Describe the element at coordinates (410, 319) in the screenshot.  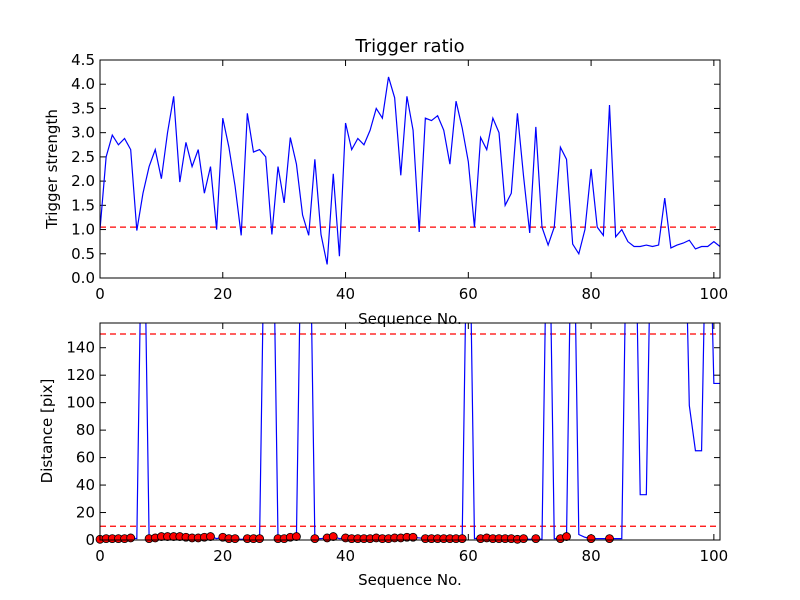
I see `top-xlabel: Sequence No.` at that location.